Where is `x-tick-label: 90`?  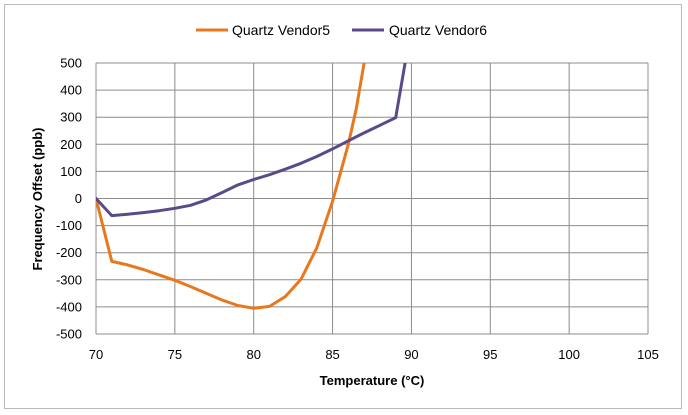
x-tick-label: 90 is located at coordinates (411, 354).